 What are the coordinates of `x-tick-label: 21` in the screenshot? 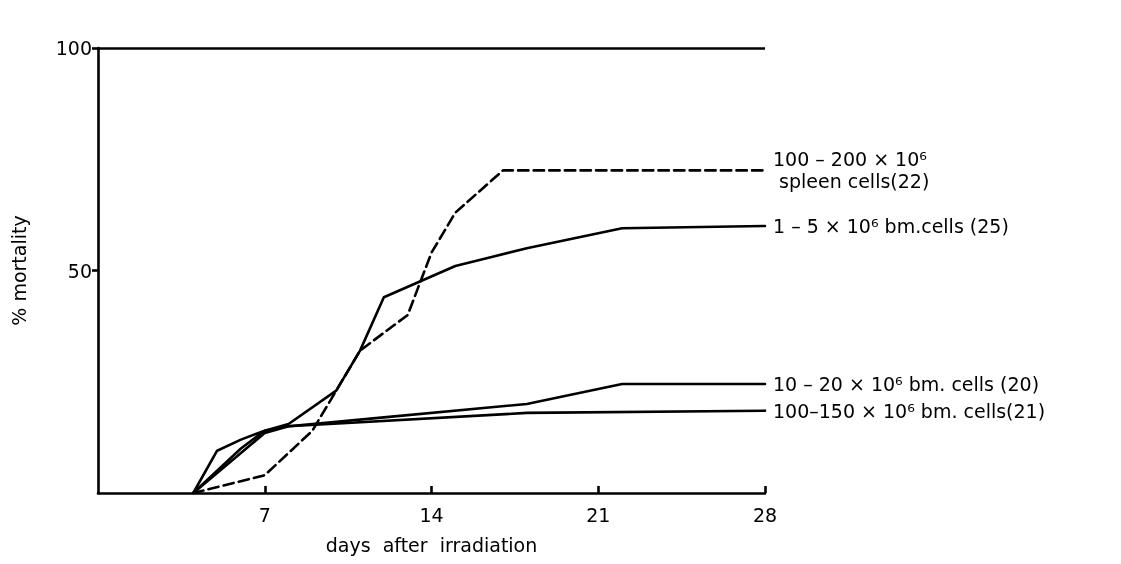 It's located at (598, 514).